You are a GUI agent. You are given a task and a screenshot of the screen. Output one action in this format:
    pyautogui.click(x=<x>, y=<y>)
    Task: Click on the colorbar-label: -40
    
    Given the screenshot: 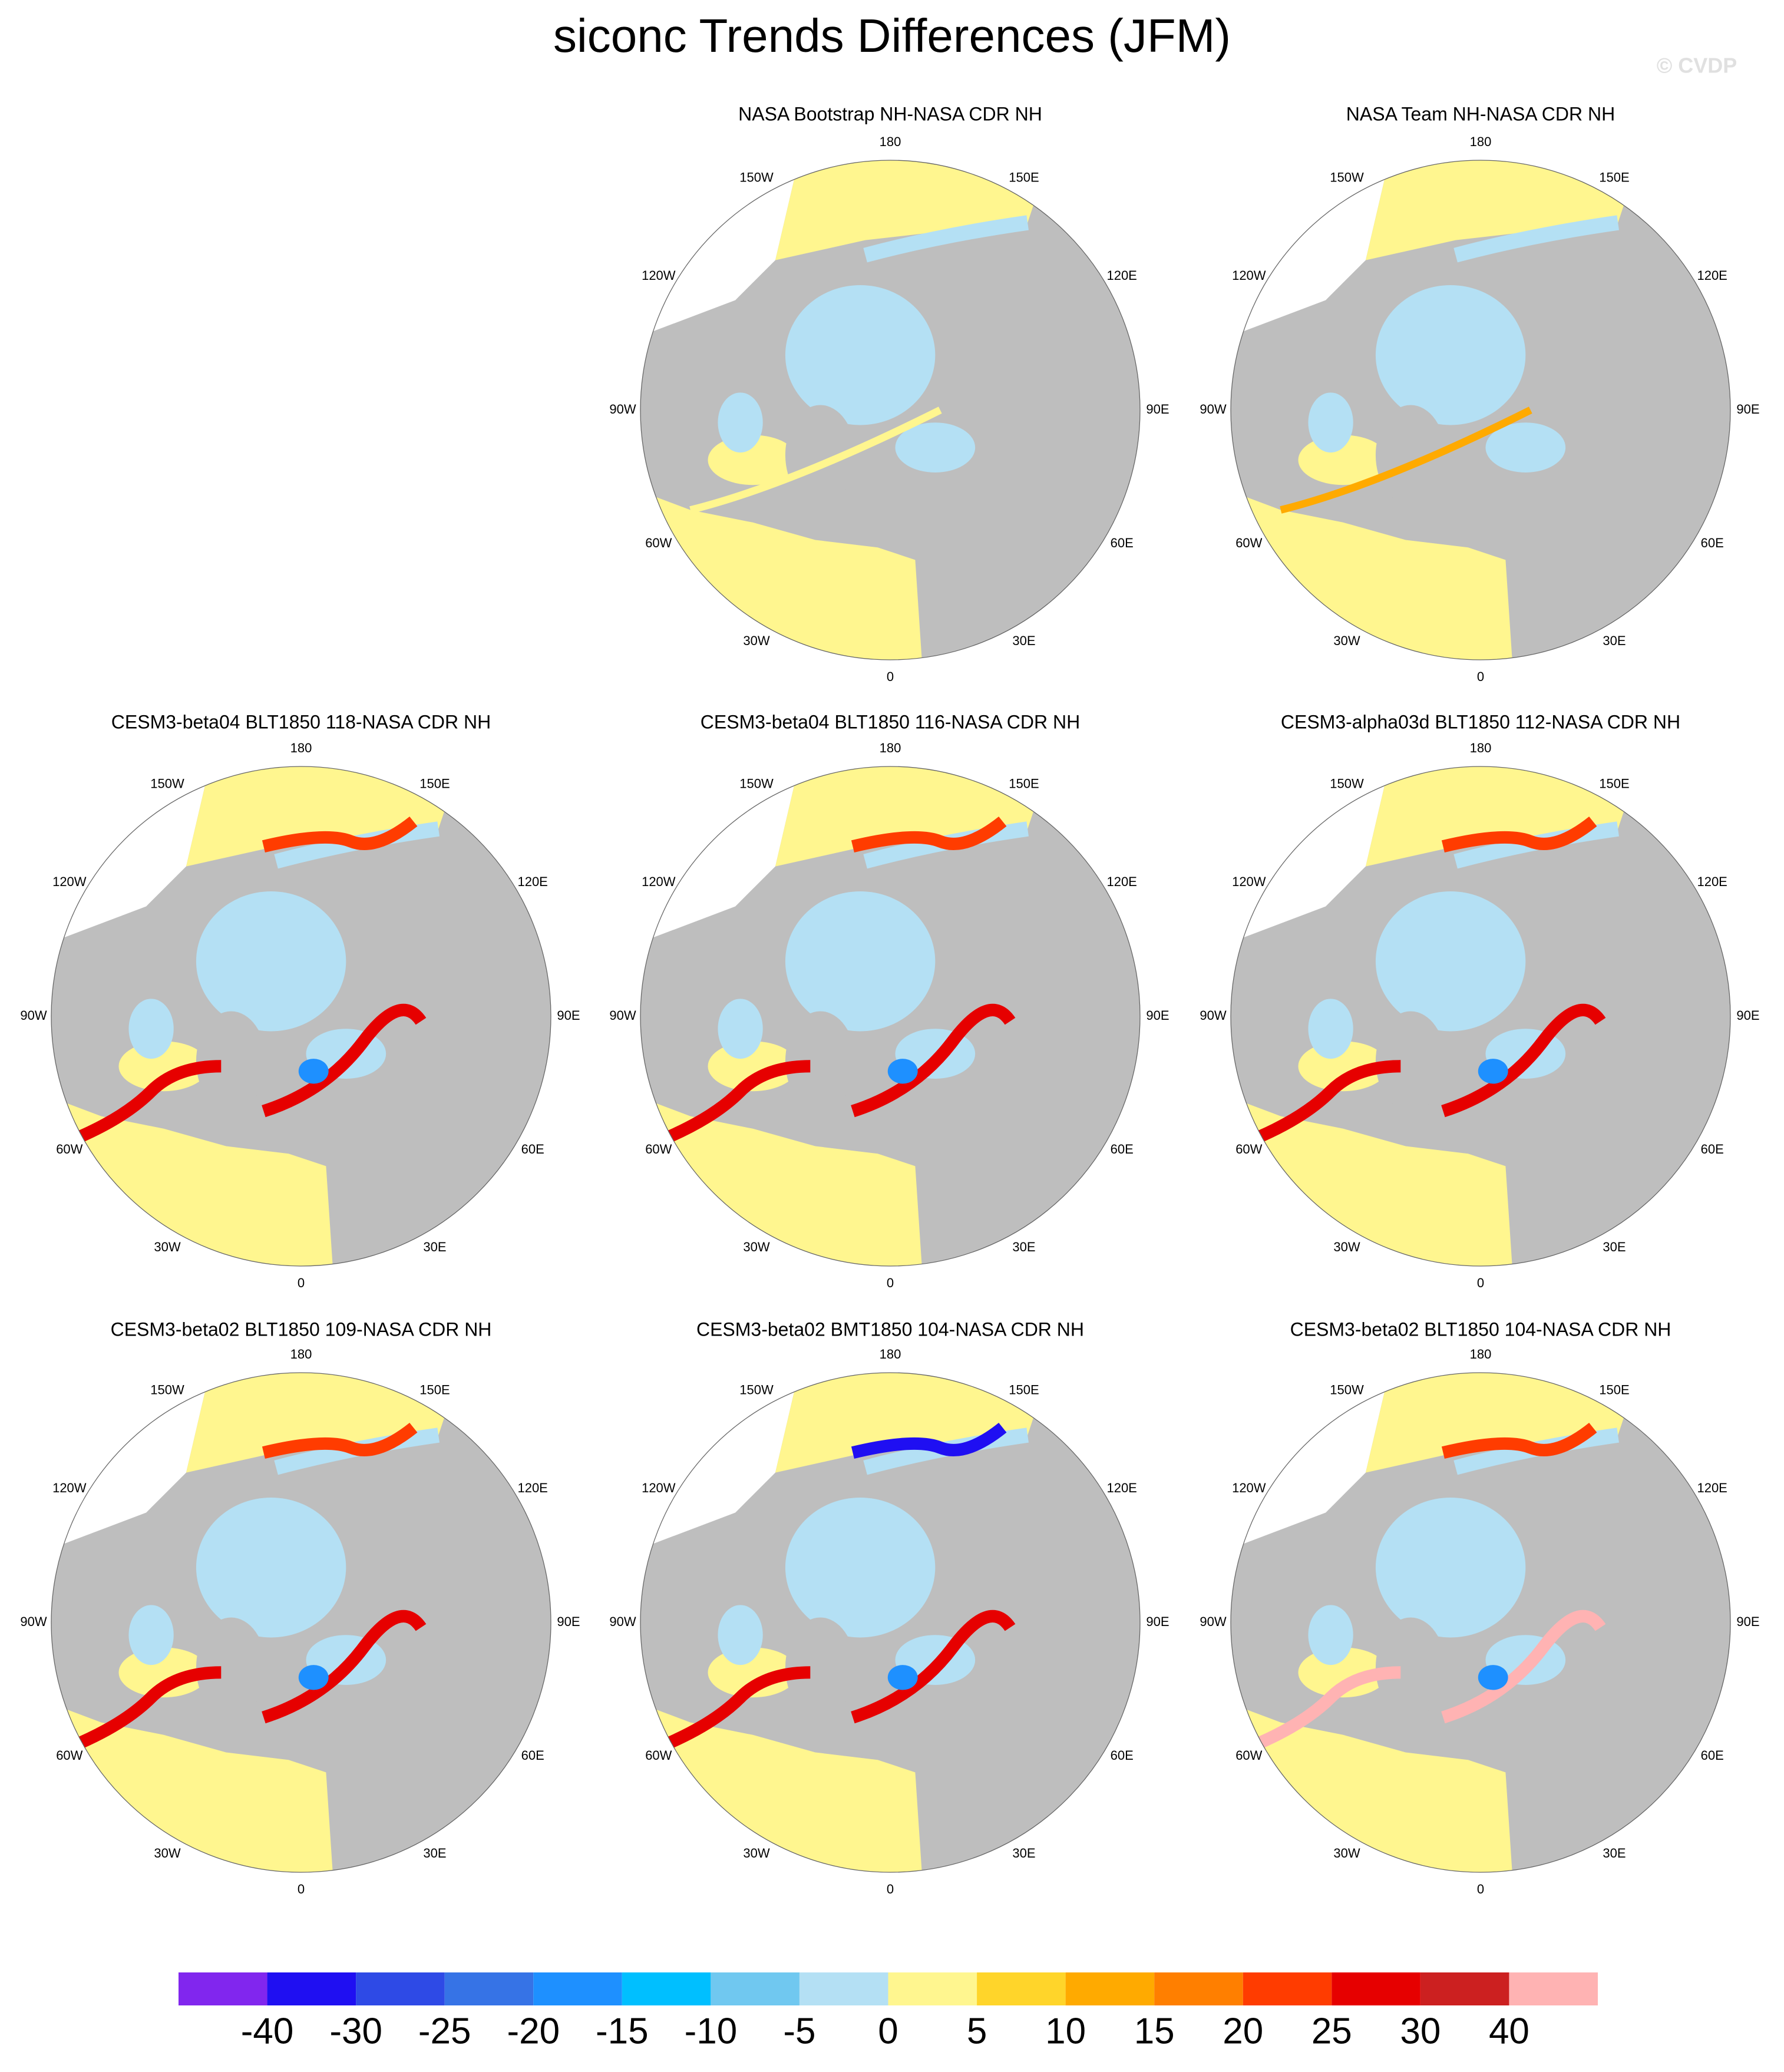 What is the action you would take?
    pyautogui.click(x=267, y=2031)
    